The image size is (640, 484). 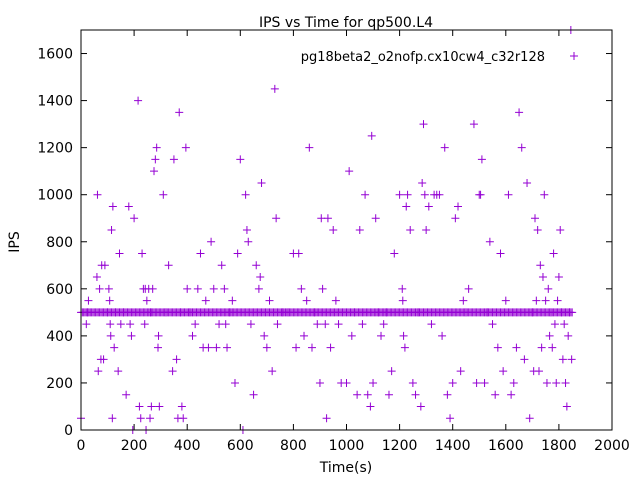 What do you see at coordinates (55, 196) in the screenshot?
I see `y-tick-label: 1000` at bounding box center [55, 196].